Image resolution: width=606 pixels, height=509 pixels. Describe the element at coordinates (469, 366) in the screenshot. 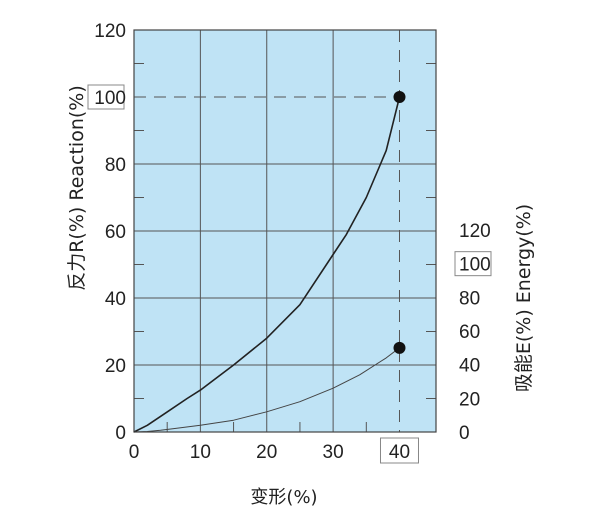

I see `right-y-tick-label: 40` at that location.